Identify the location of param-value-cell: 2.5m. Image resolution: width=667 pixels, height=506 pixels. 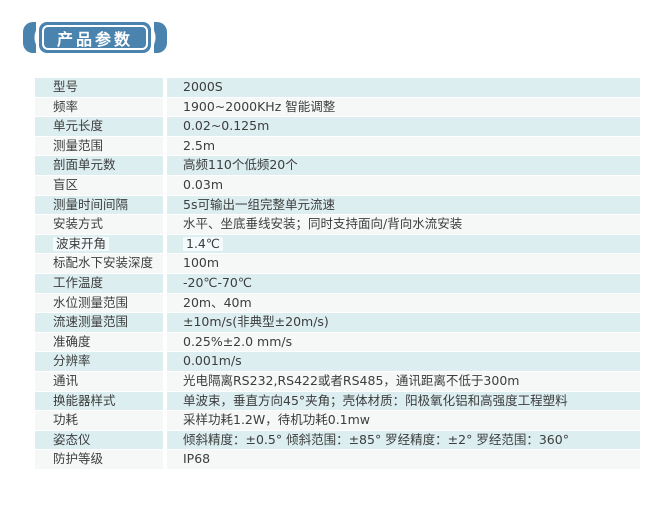
(403, 146).